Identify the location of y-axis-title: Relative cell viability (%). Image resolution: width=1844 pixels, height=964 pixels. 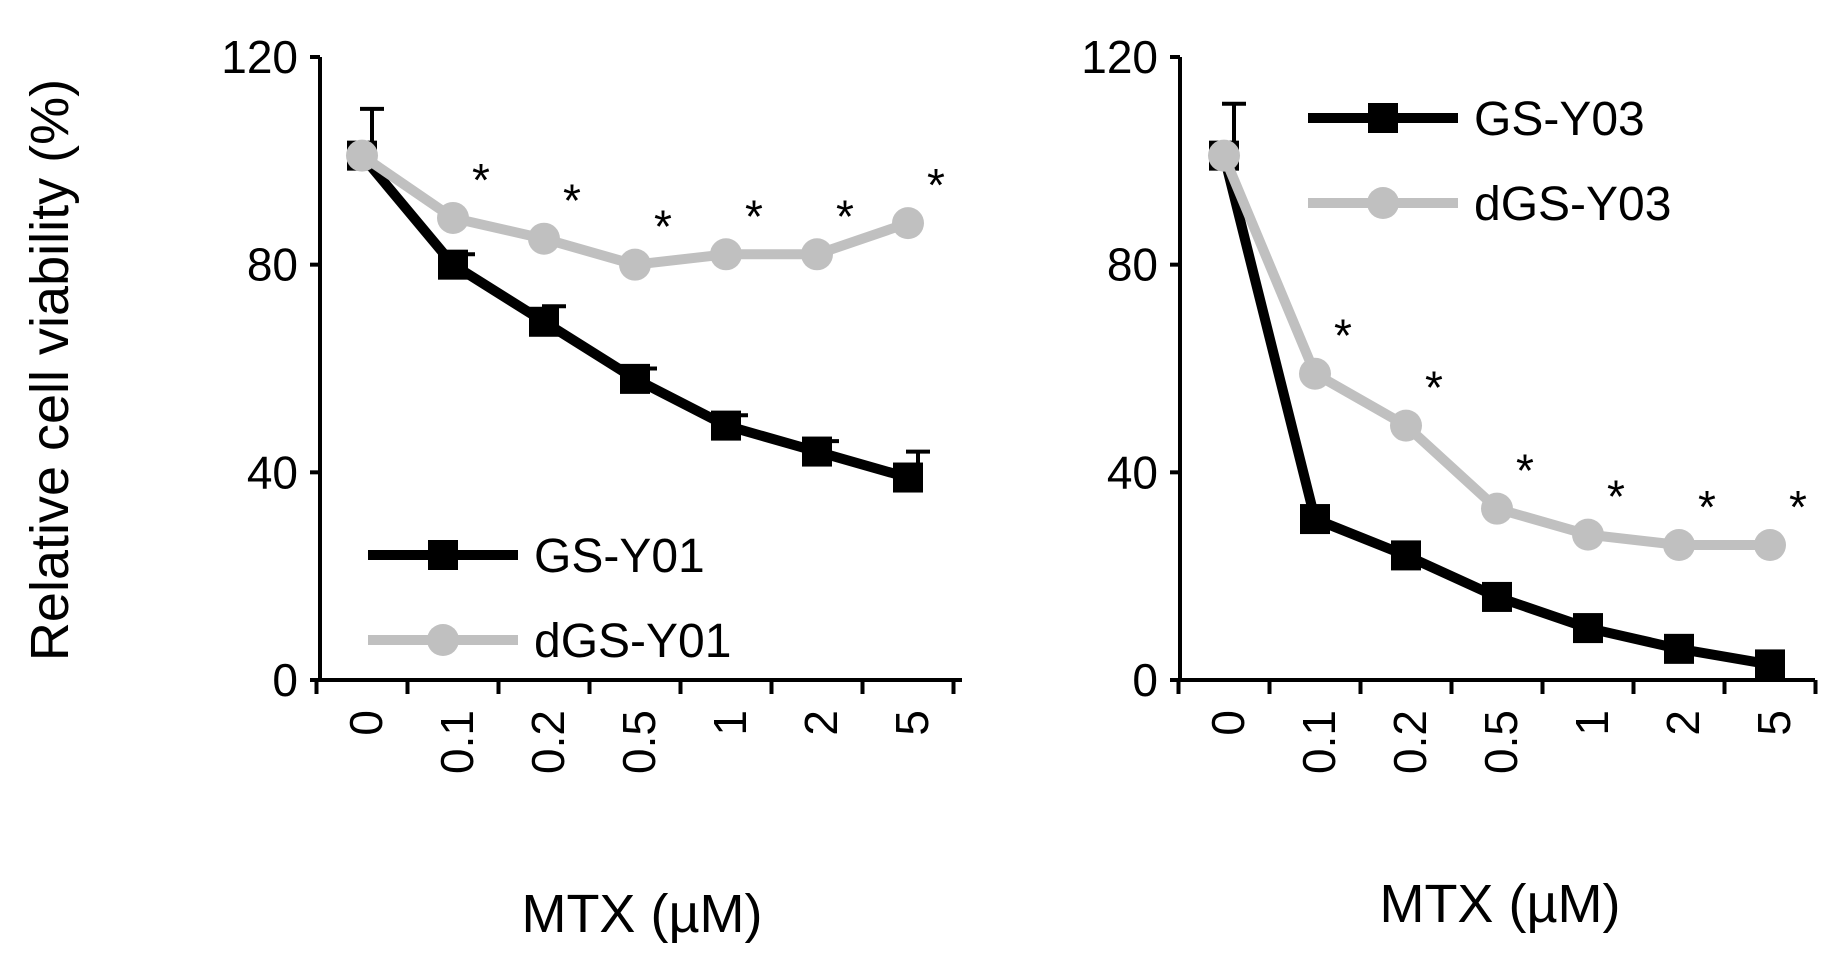
(50, 370).